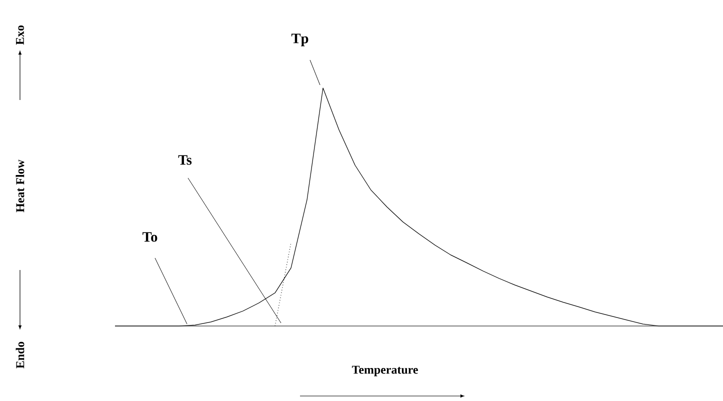  Describe the element at coordinates (20, 186) in the screenshot. I see `text: Heat Flow` at that location.